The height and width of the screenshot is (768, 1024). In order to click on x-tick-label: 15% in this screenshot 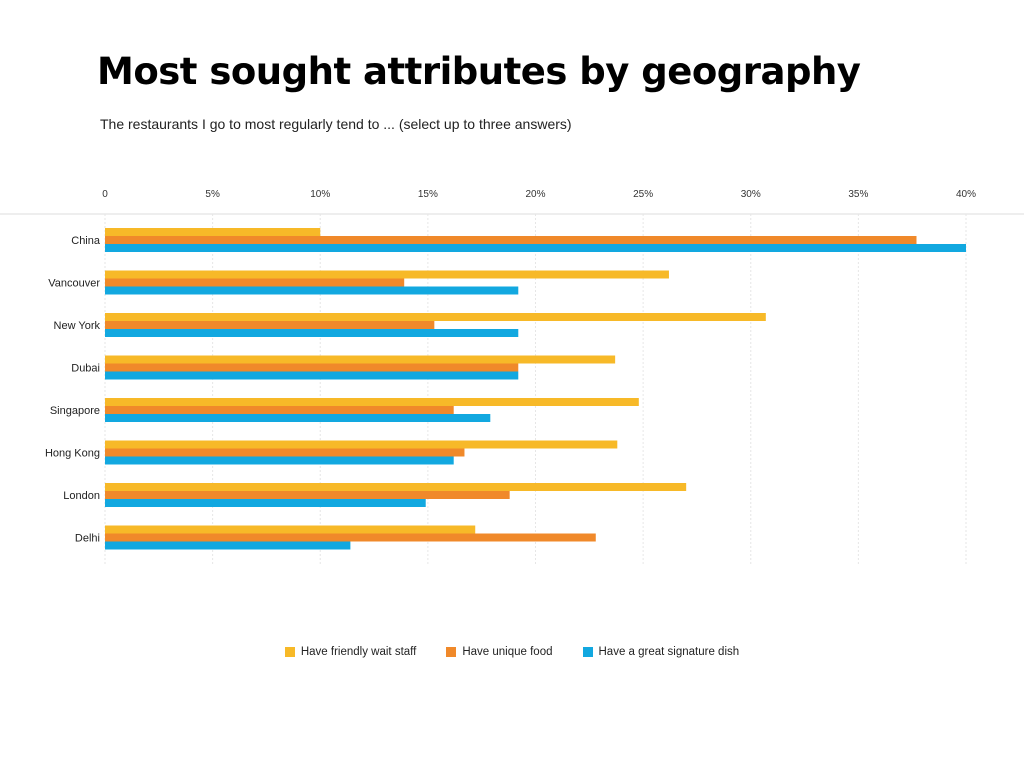, I will do `click(428, 194)`.